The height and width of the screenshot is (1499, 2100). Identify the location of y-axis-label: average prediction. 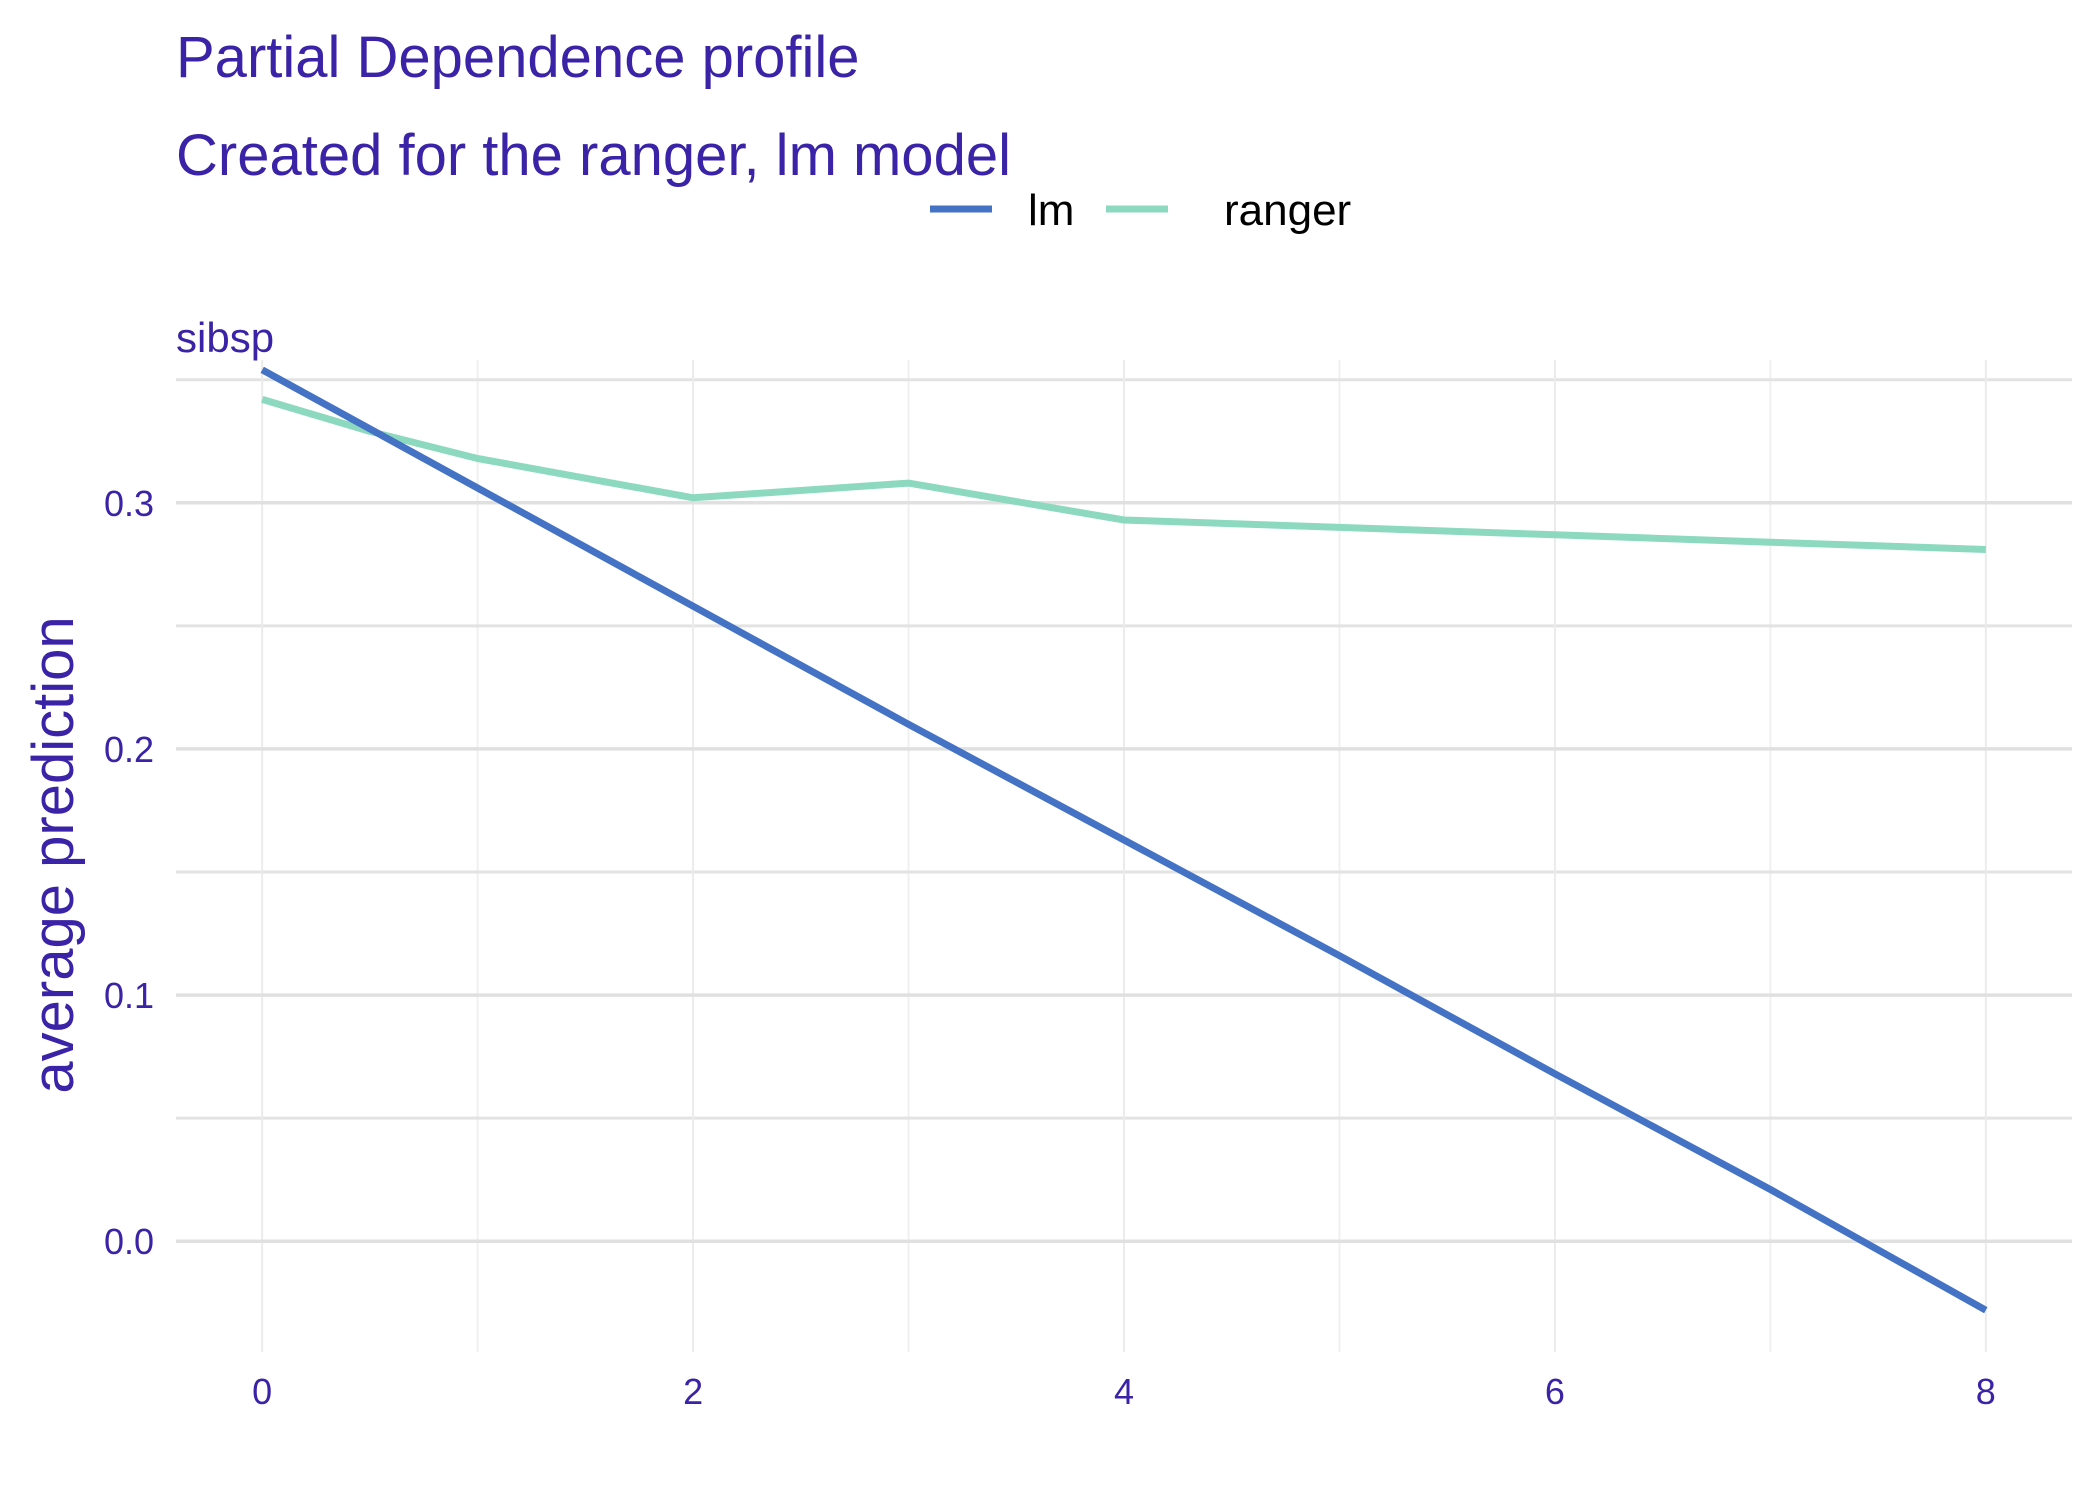
(53, 854).